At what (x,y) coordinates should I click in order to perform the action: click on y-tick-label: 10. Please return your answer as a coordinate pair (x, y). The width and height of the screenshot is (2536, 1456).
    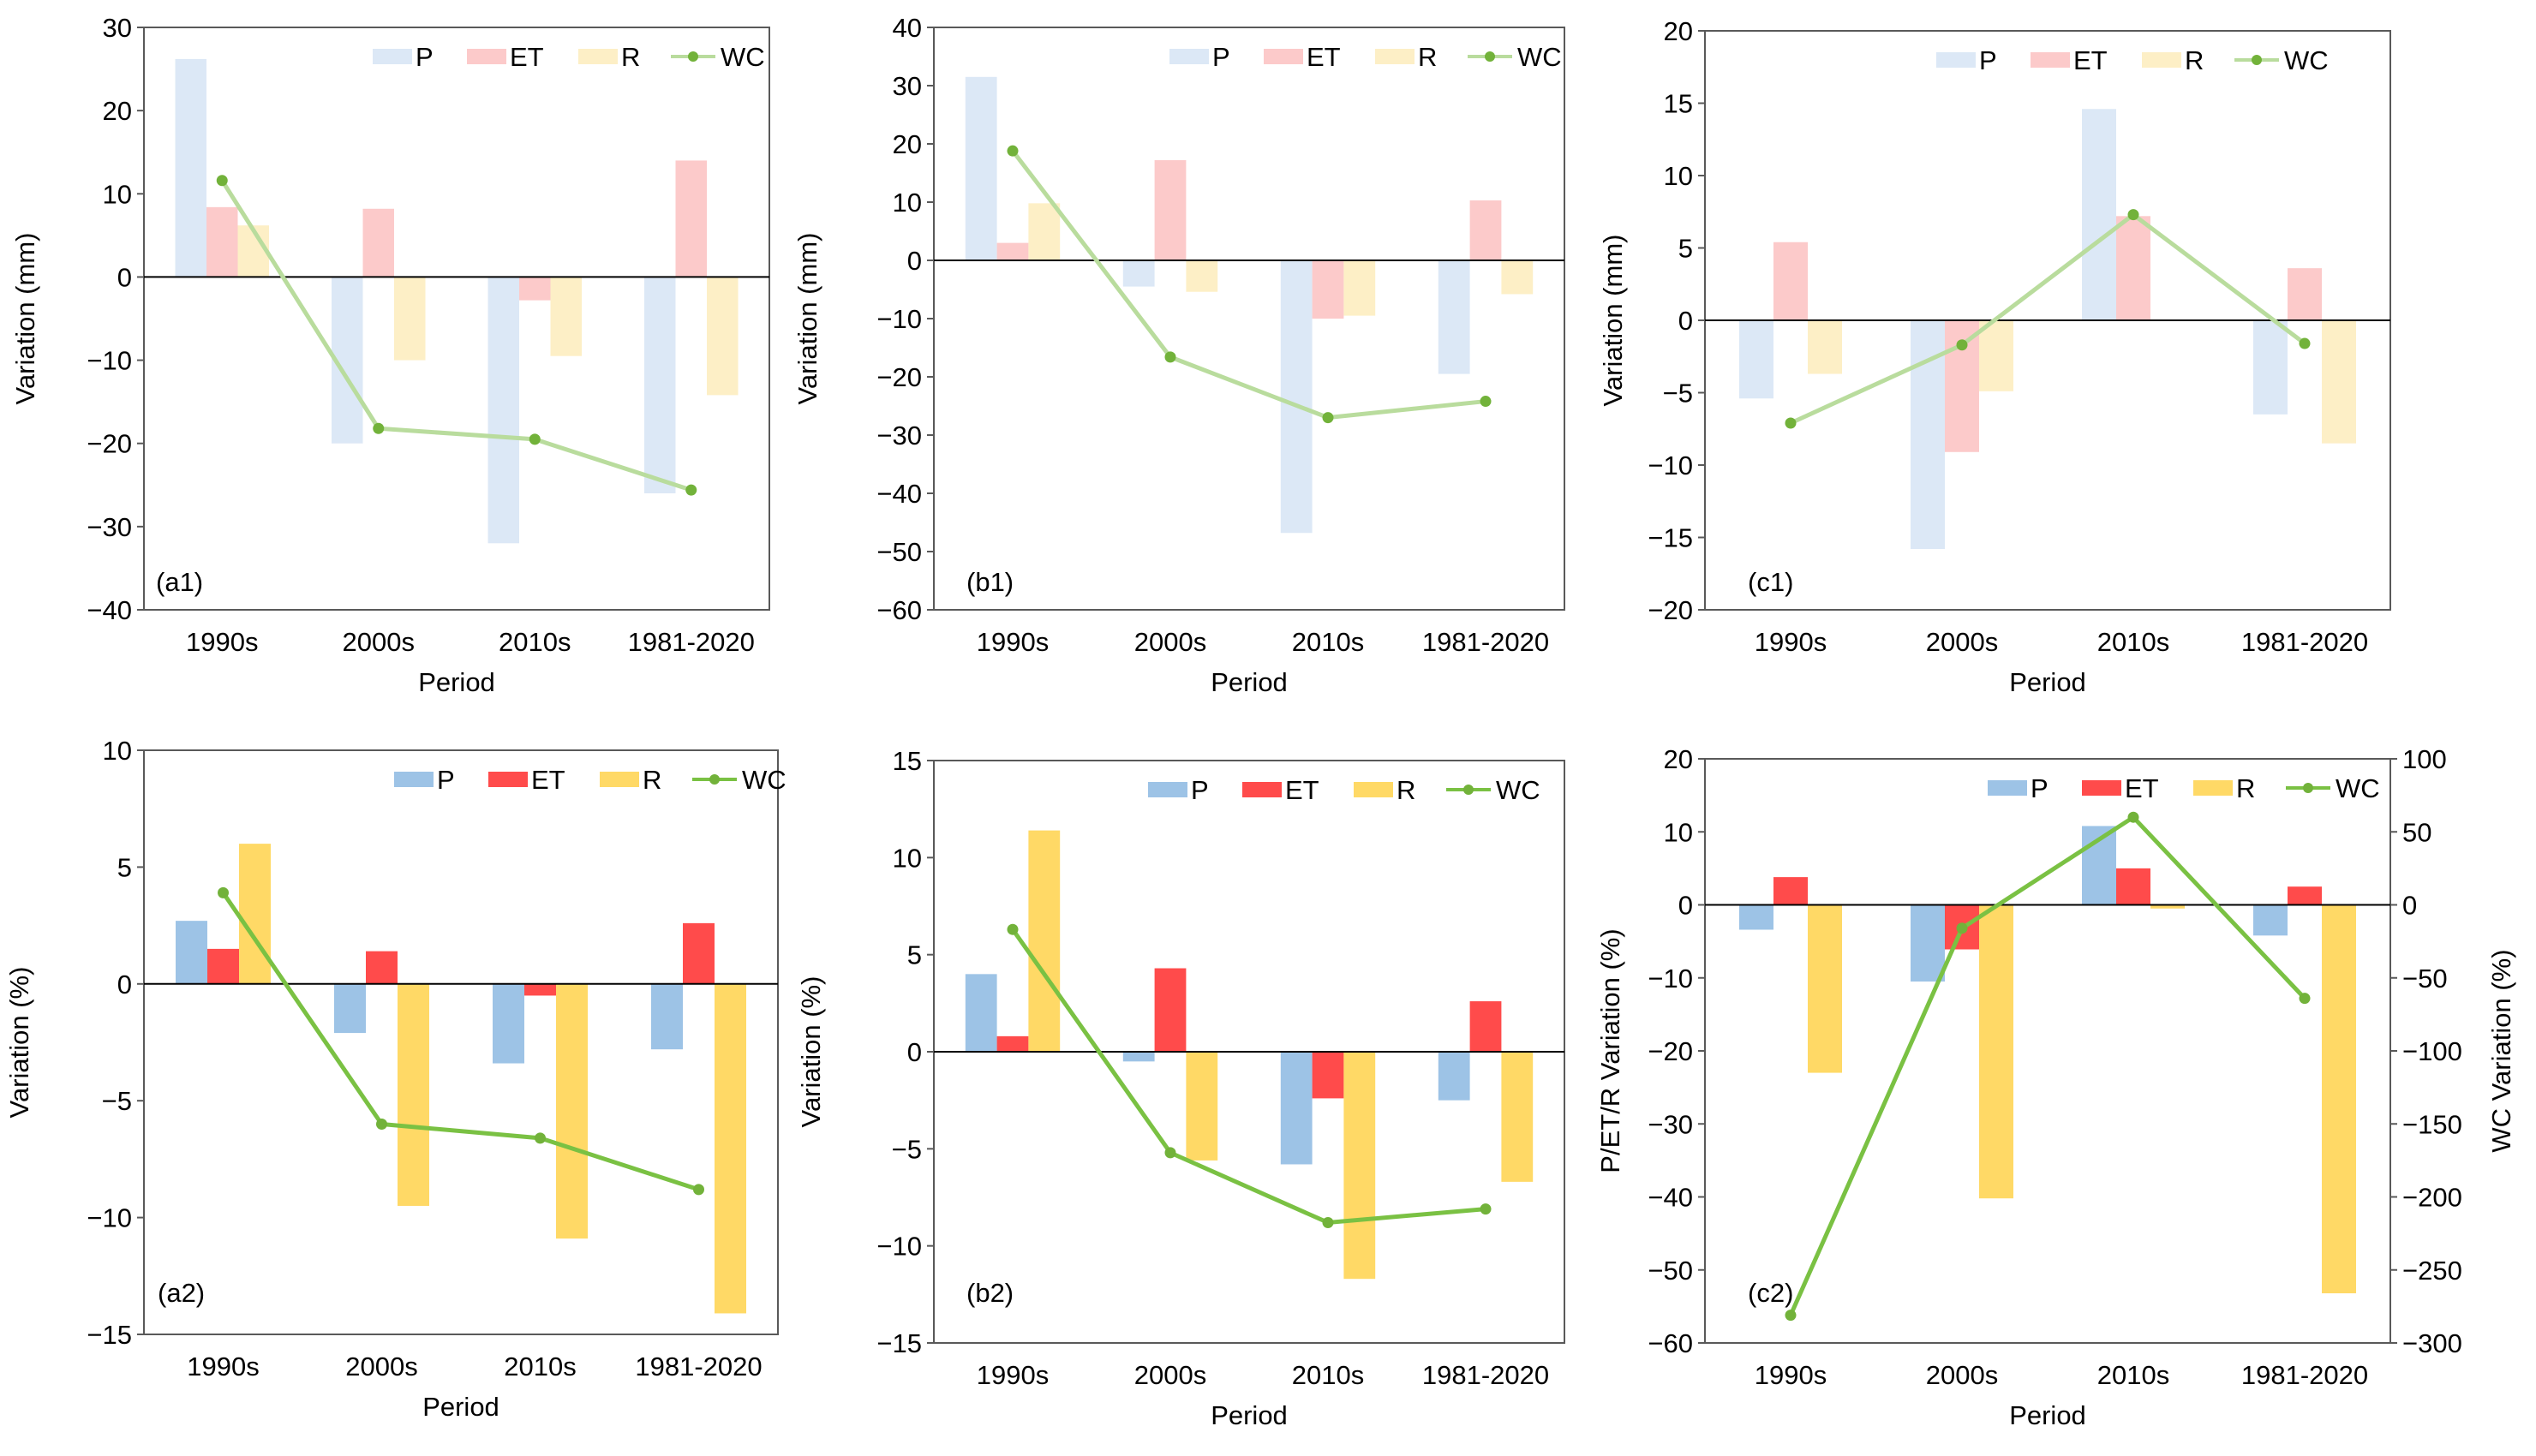
    Looking at the image, I should click on (118, 194).